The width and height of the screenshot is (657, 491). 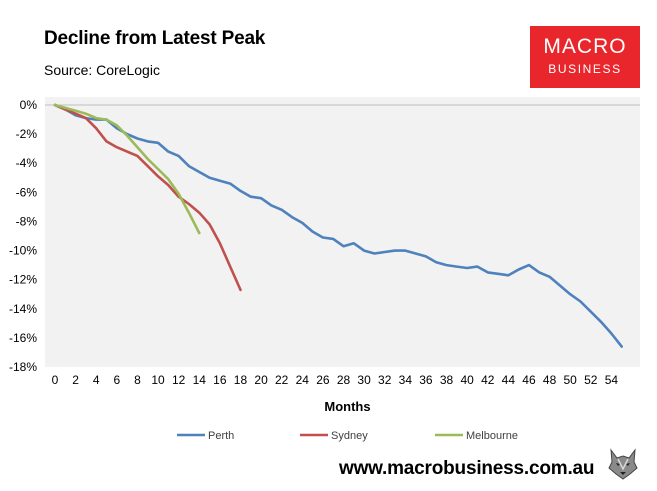 What do you see at coordinates (127, 169) in the screenshot?
I see `series-line-melbourne` at bounding box center [127, 169].